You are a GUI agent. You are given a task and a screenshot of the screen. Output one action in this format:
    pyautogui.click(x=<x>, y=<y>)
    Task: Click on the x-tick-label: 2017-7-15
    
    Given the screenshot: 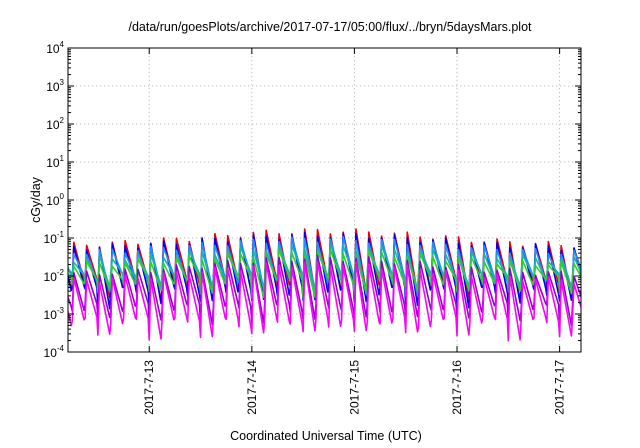 What is the action you would take?
    pyautogui.click(x=354, y=387)
    